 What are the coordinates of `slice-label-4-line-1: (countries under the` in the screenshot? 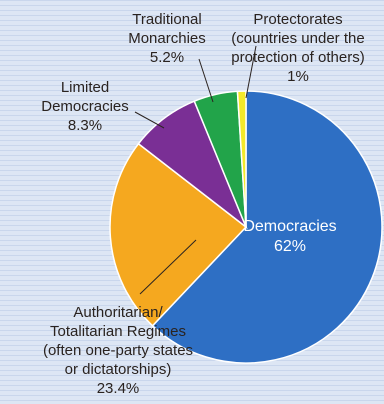 It's located at (297, 38).